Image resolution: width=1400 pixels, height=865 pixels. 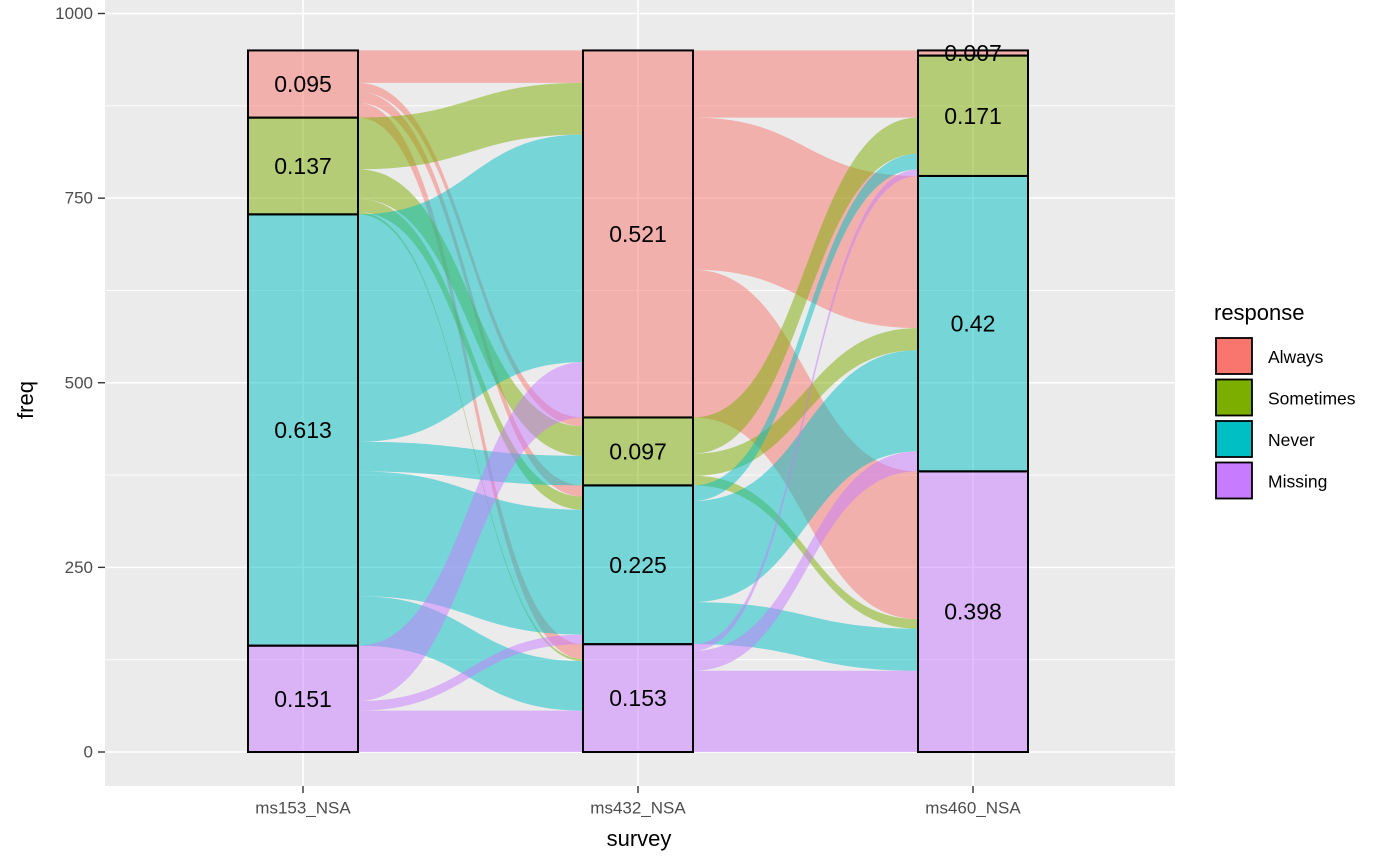 What do you see at coordinates (973, 808) in the screenshot?
I see `x-tick-label: ms460_NSA` at bounding box center [973, 808].